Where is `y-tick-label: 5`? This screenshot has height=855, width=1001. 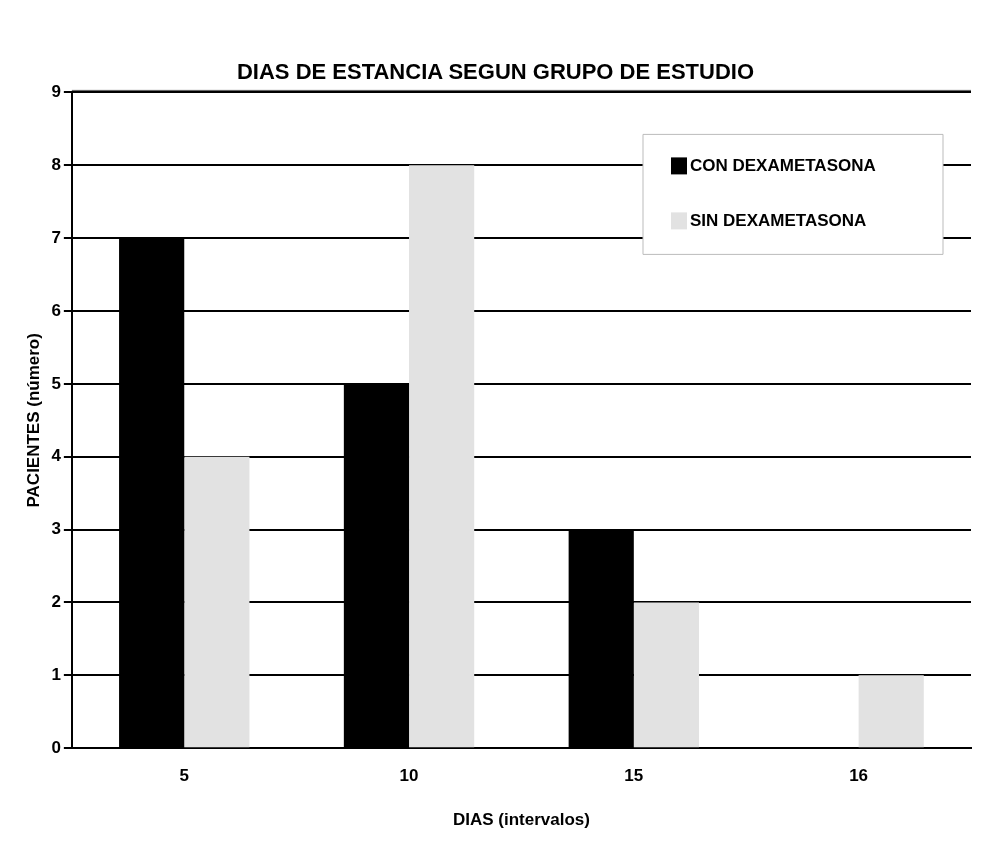 y-tick-label: 5 is located at coordinates (56, 383).